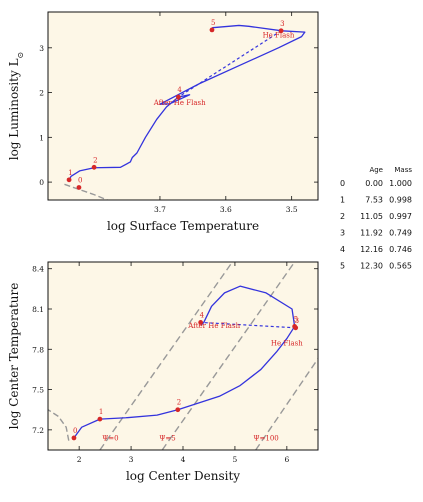 This screenshot has height=502, width=423. What do you see at coordinates (371, 249) in the screenshot?
I see `table-cell: 12.16` at bounding box center [371, 249].